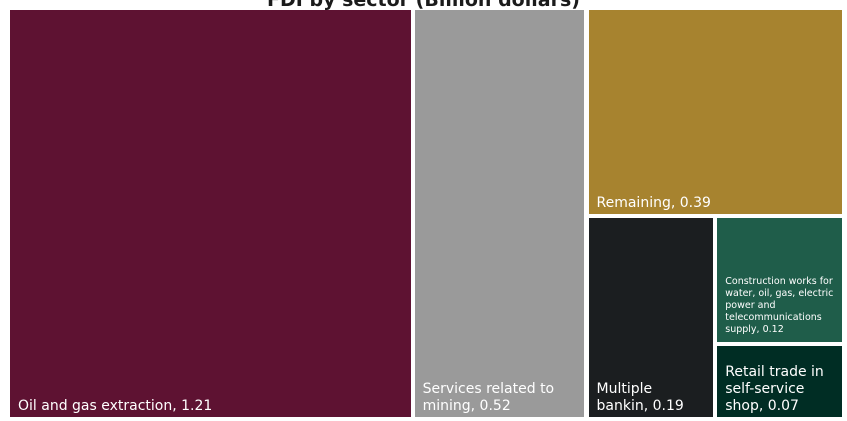  I want to click on tile-label-services-related-to-mining: Services related to mining, 0.52, so click(488, 397).